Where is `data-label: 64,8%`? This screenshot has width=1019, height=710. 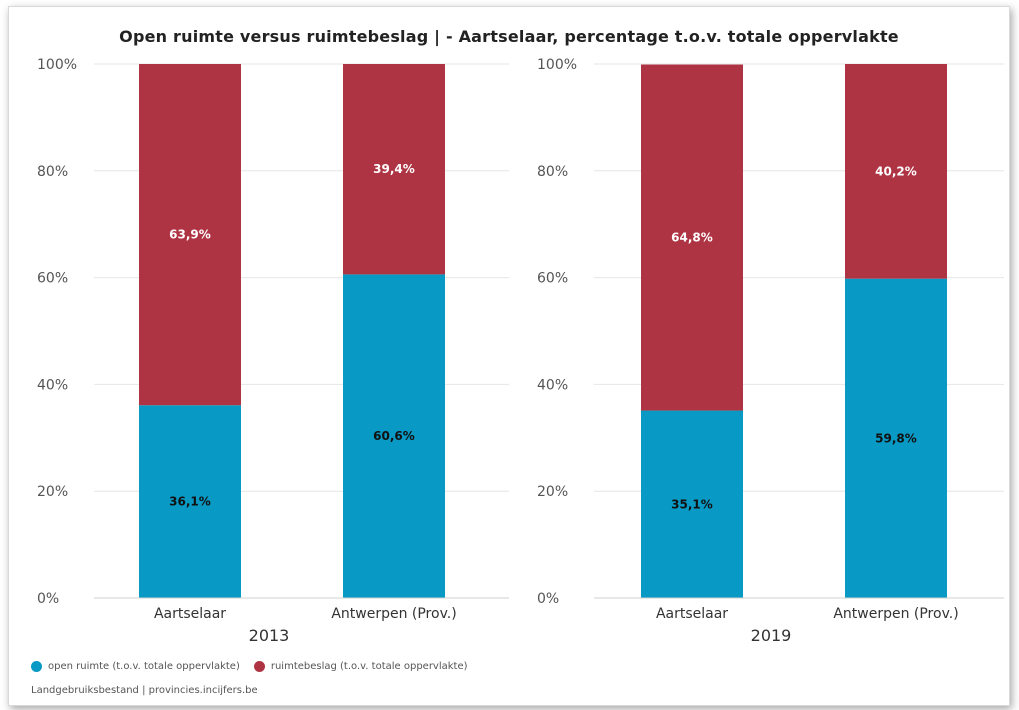
data-label: 64,8% is located at coordinates (692, 238).